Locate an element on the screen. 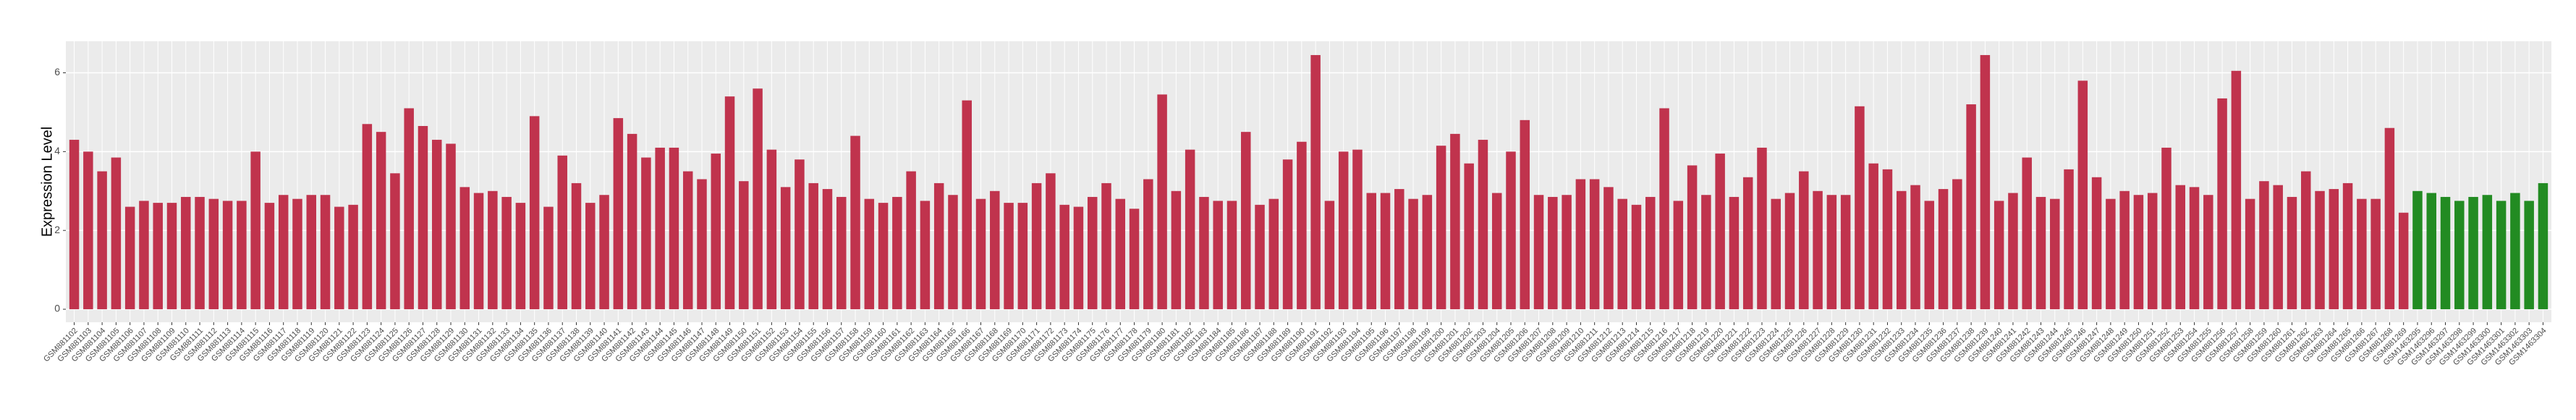  y-tick-label: 2 is located at coordinates (57, 229).